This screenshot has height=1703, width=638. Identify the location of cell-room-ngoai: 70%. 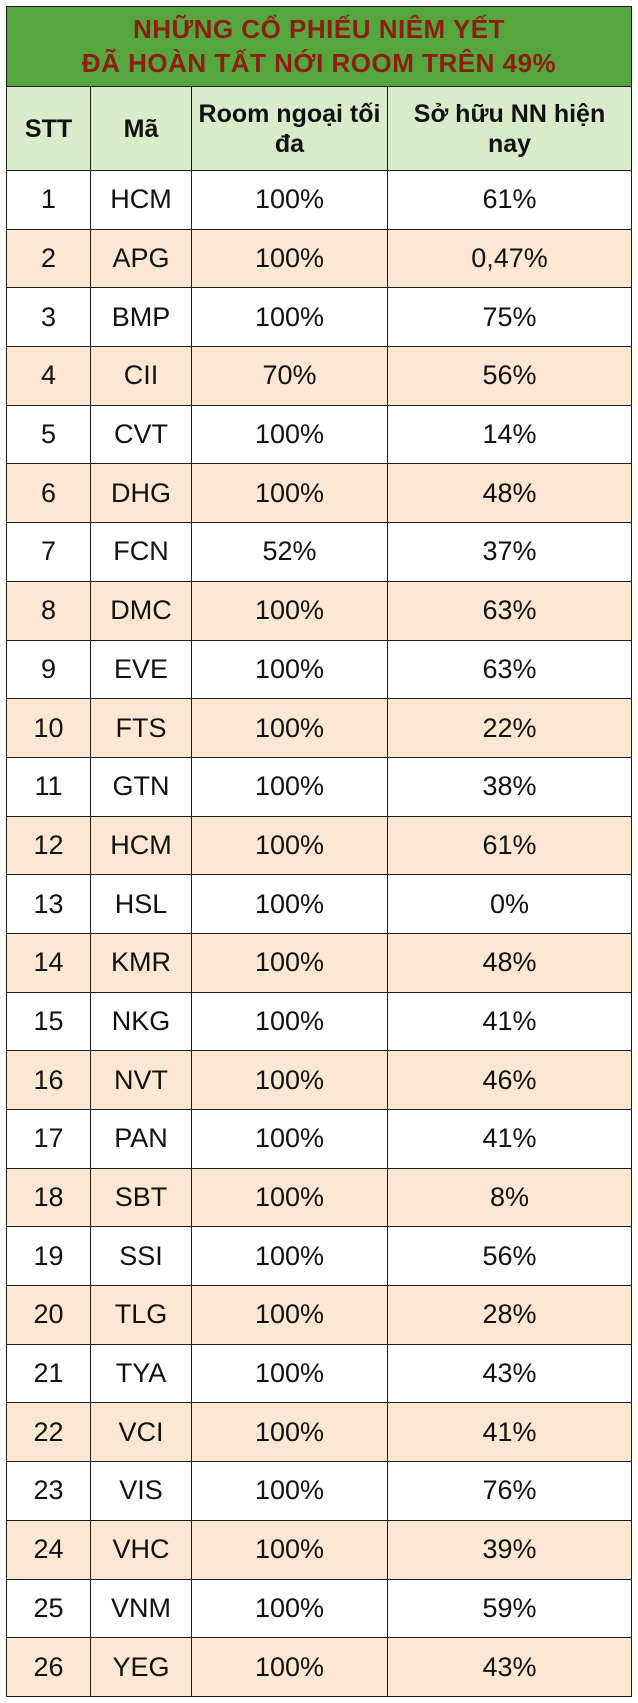
(289, 376).